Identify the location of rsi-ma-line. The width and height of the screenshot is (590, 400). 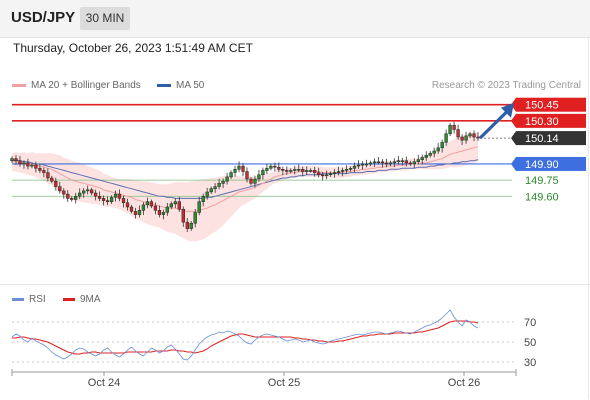
(245, 337).